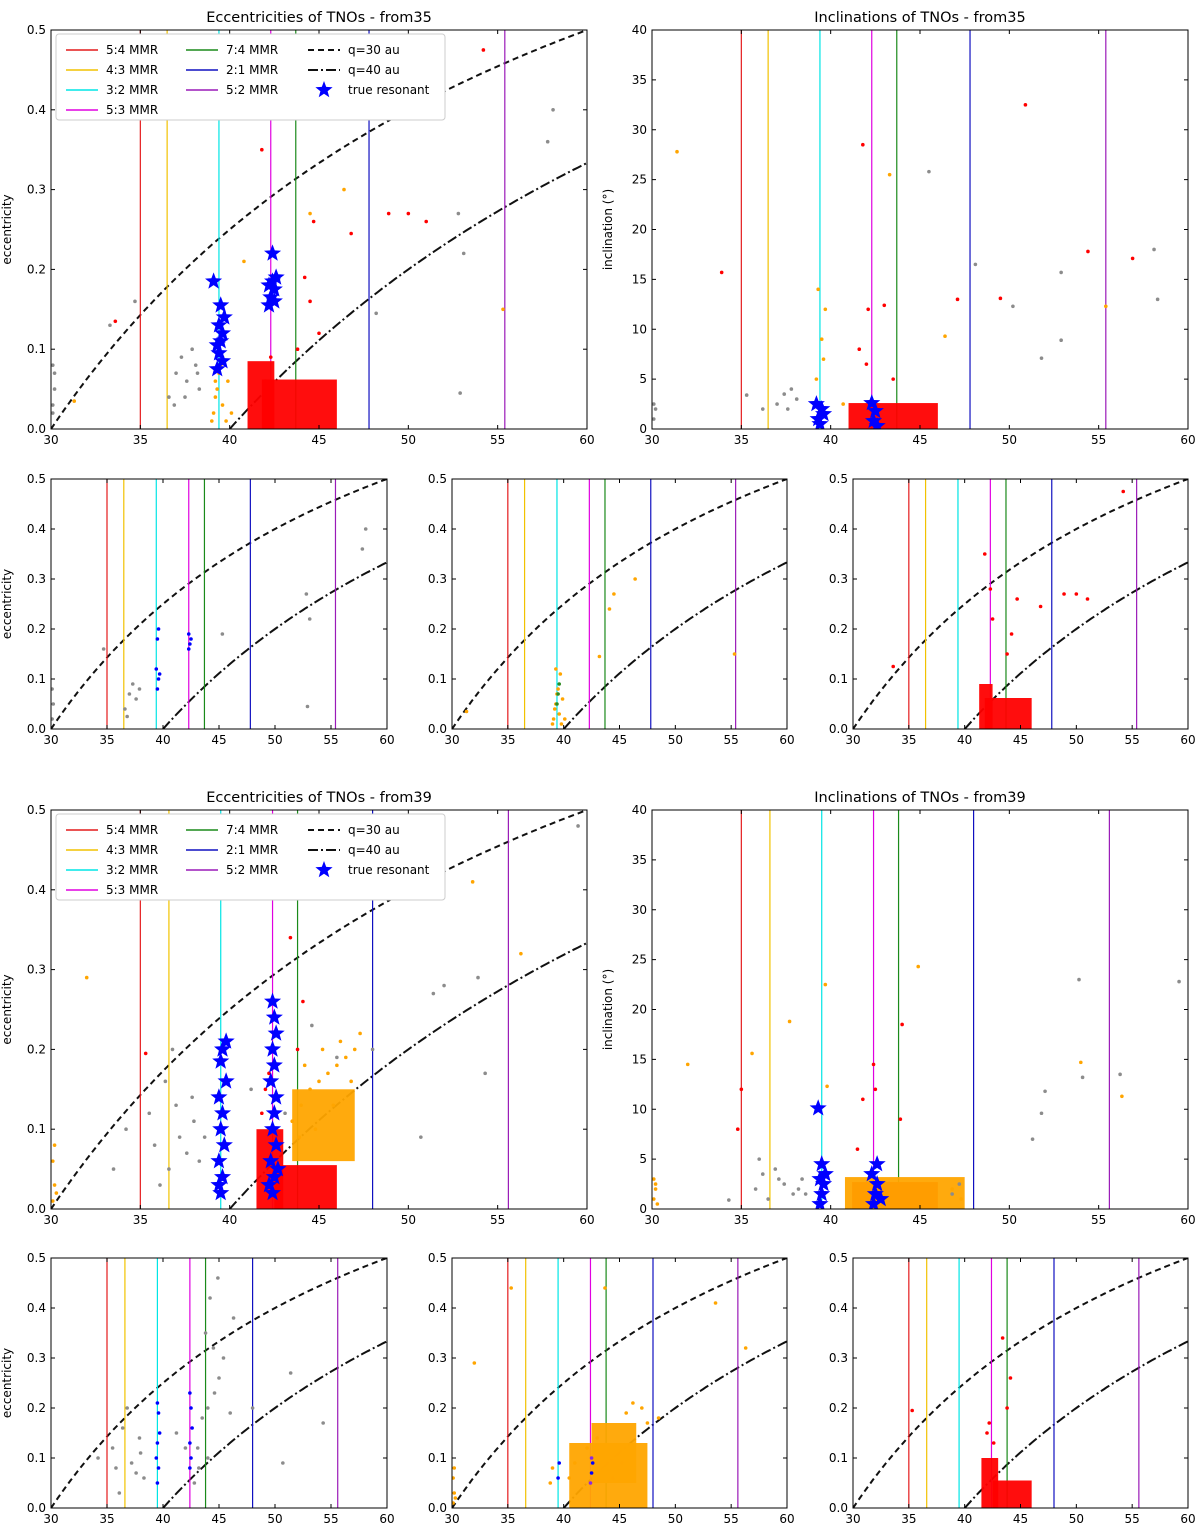  What do you see at coordinates (586, 1220) in the screenshot?
I see `x-tick-label: 60` at bounding box center [586, 1220].